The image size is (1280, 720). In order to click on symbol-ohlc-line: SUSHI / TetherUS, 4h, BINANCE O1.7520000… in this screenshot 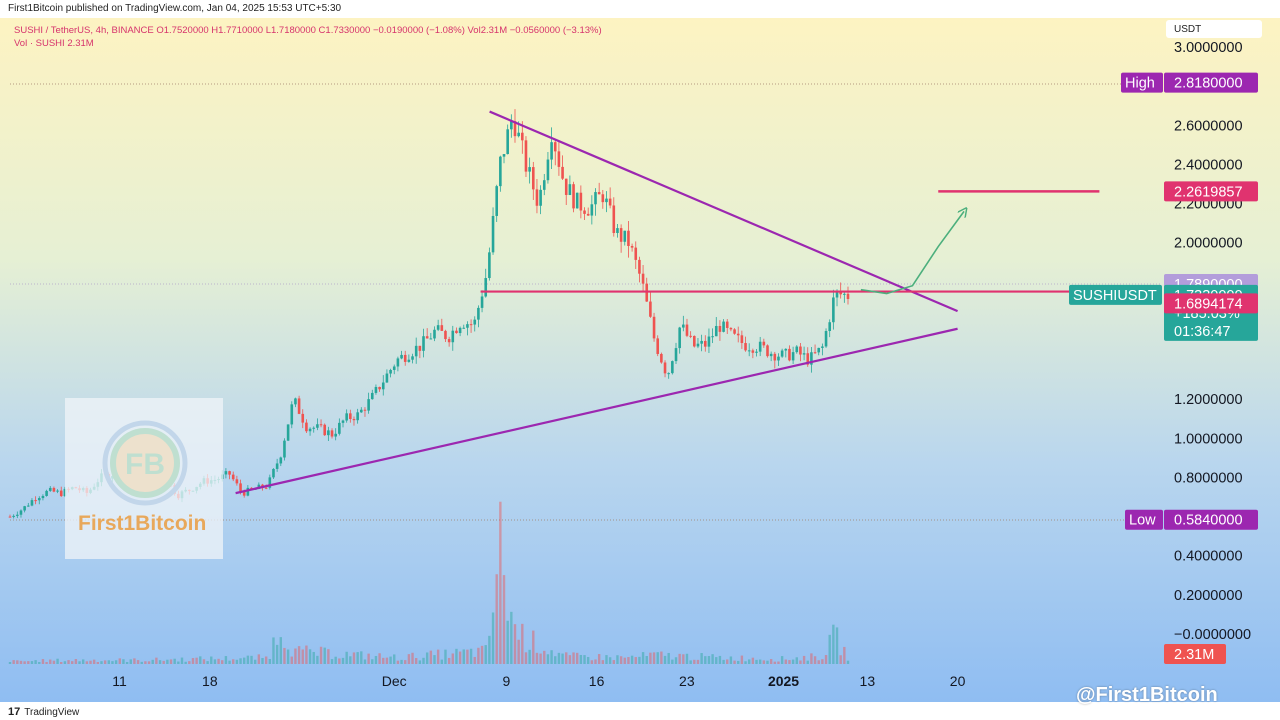, I will do `click(308, 30)`.